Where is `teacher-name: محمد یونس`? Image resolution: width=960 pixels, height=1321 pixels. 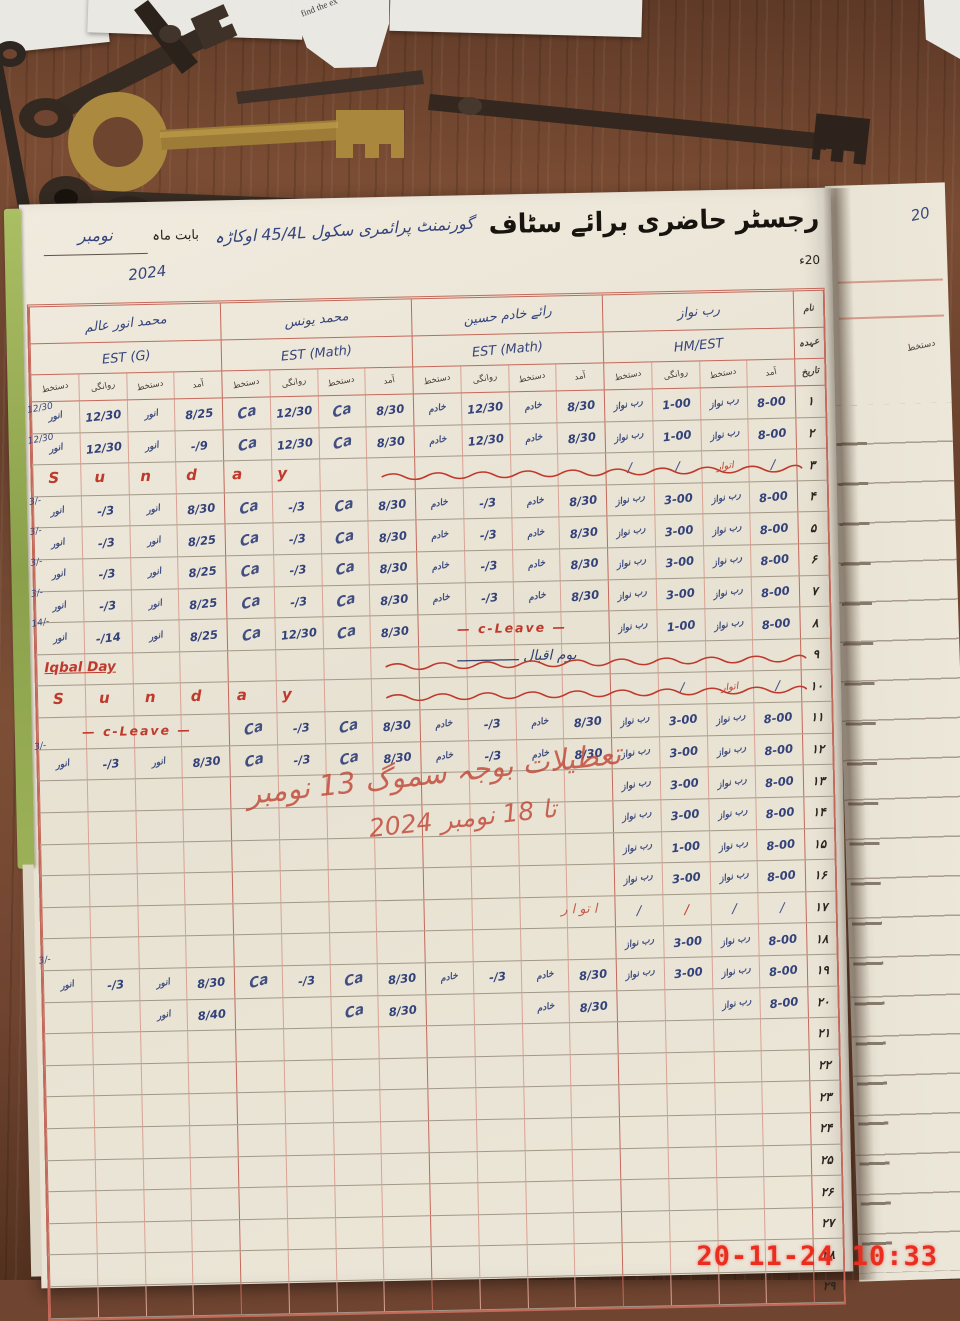
teacher-name: محمد یونس is located at coordinates (316, 319).